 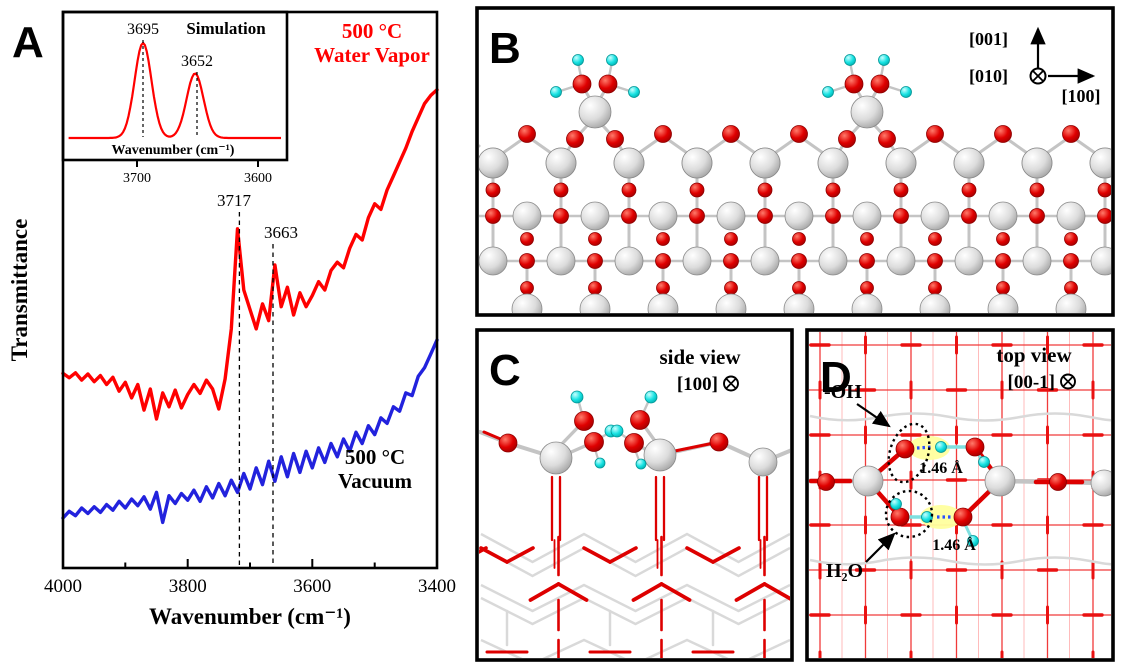 I want to click on crystal-axes: [001] [010] [100], so click(x=1035, y=66).